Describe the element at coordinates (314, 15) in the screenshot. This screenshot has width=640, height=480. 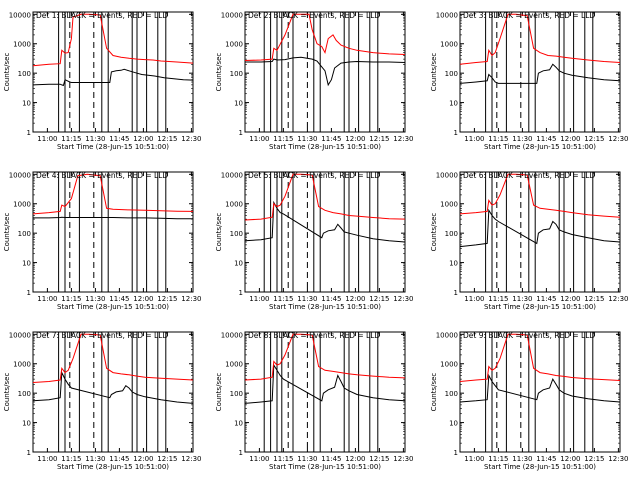
I see `chart-title: Det 2: BLACK = Events, RED = LLD` at that location.